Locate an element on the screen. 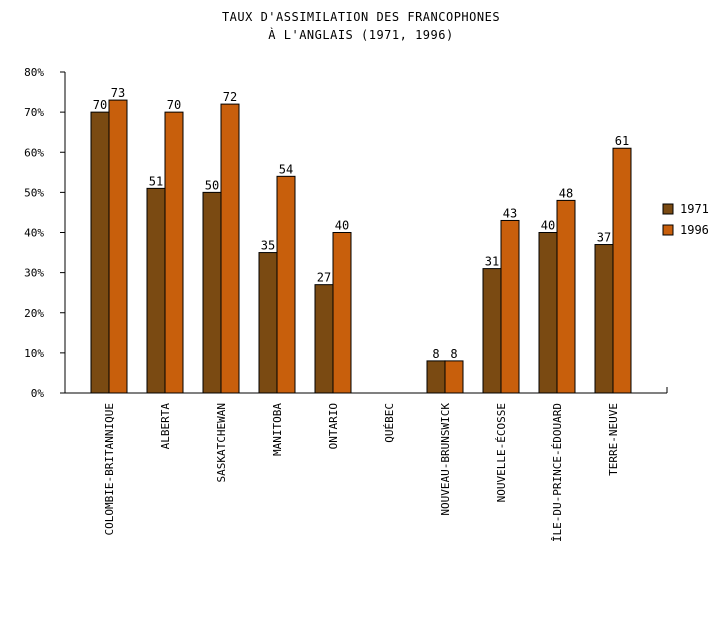 The image size is (722, 620). data-label: 27 is located at coordinates (324, 278).